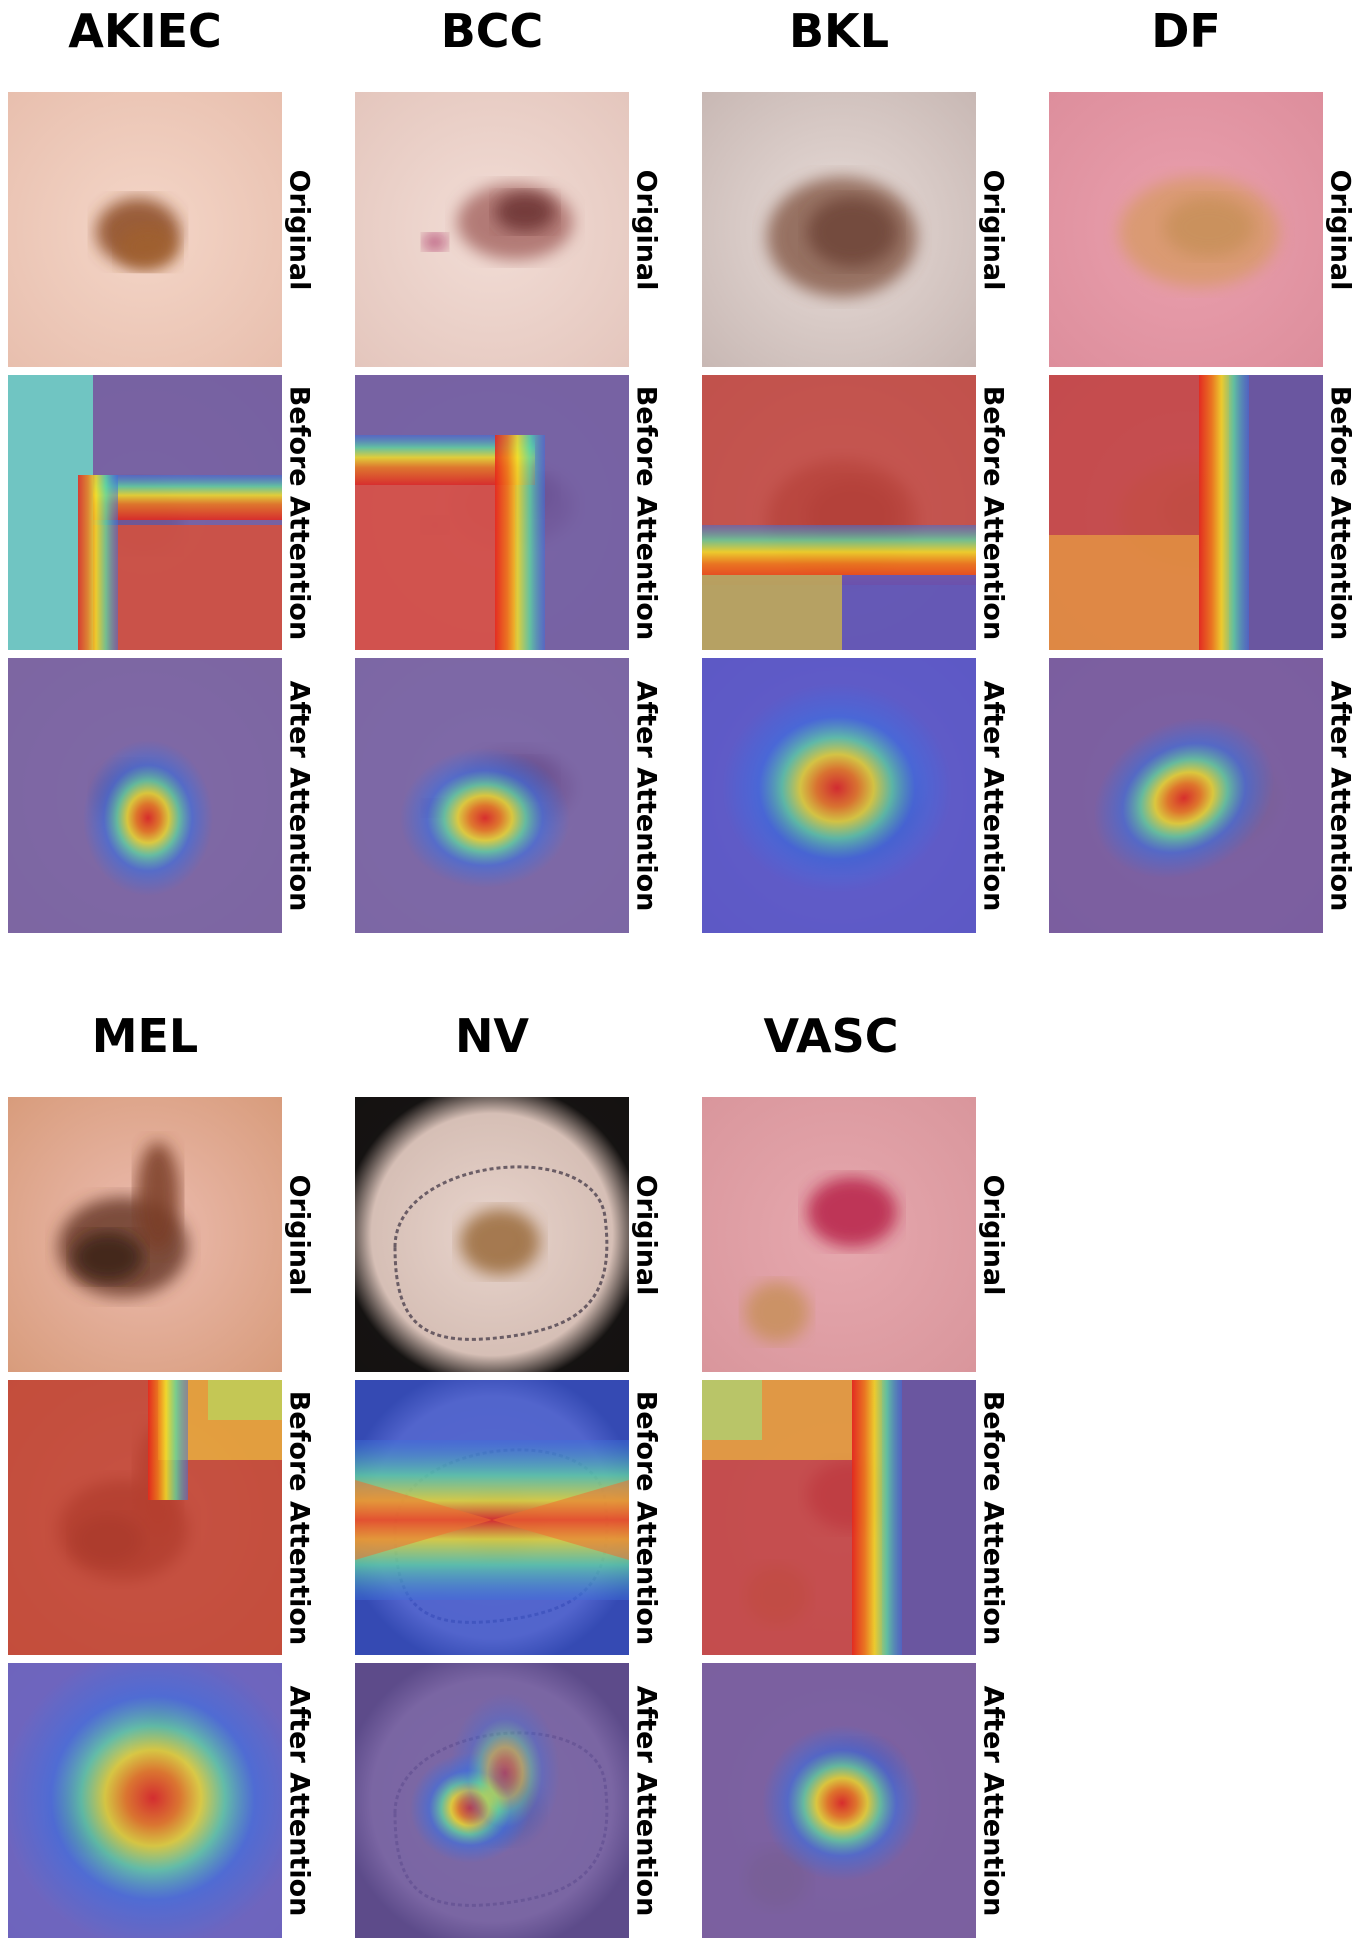  What do you see at coordinates (1186, 31) in the screenshot?
I see `class-title-df: DF` at bounding box center [1186, 31].